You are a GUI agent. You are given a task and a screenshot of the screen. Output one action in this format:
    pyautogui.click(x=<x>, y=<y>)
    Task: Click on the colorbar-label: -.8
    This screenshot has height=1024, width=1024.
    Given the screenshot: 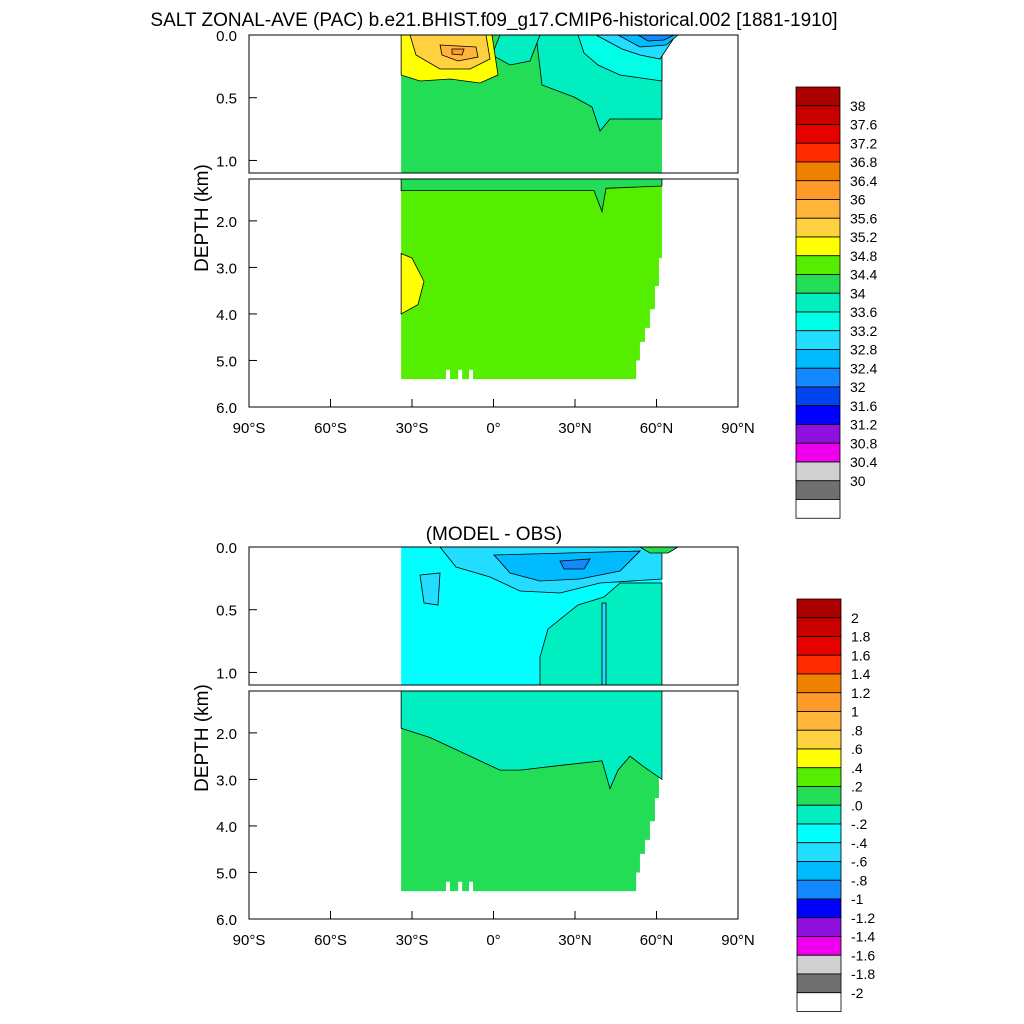 What is the action you would take?
    pyautogui.click(x=859, y=880)
    